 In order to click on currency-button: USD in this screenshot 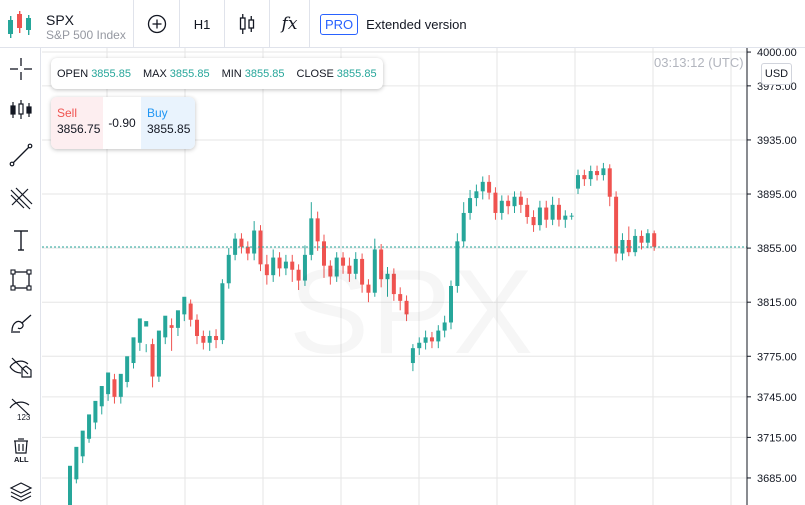, I will do `click(776, 74)`.